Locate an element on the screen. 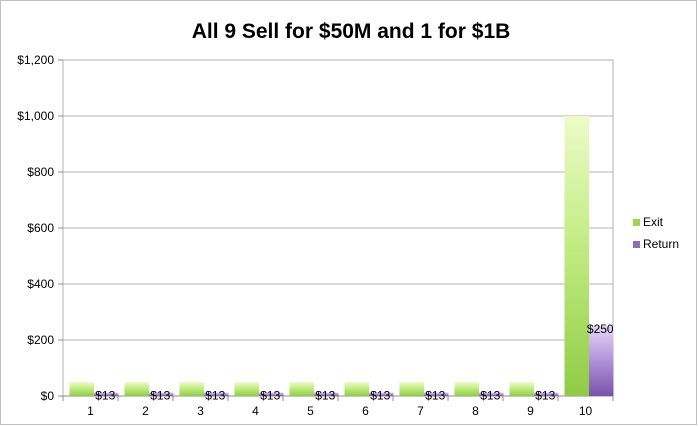 The image size is (699, 427). y-axis-ticks: $0 $200 $400 $600 $800 $1,000 $1,200 is located at coordinates (40, 228).